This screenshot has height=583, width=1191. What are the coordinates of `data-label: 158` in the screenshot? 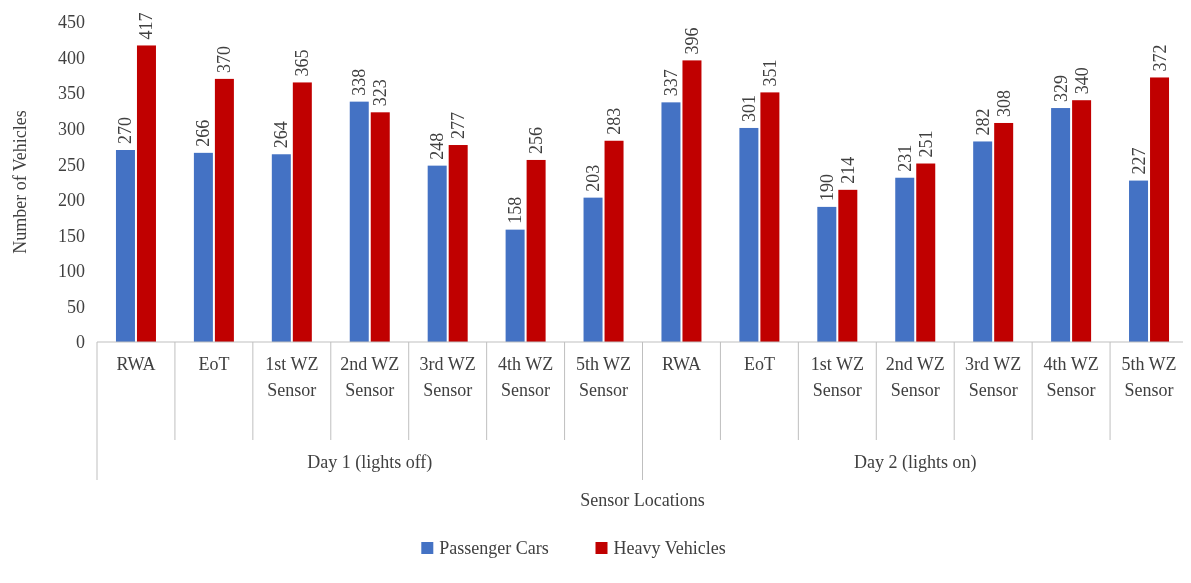 It's located at (515, 210).